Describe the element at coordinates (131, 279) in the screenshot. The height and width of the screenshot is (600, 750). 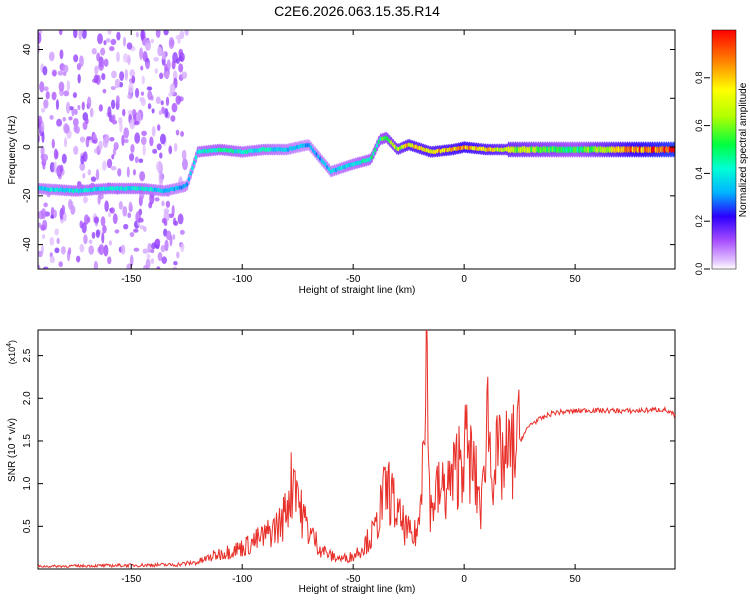
I see `spectrogram-x-tick-label: -150` at that location.